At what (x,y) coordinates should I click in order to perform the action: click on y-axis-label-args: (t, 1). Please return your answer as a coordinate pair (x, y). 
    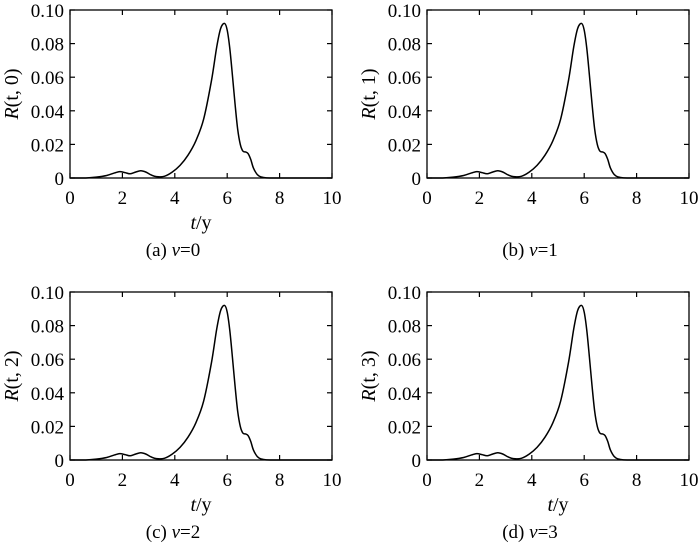
    Looking at the image, I should click on (369, 87).